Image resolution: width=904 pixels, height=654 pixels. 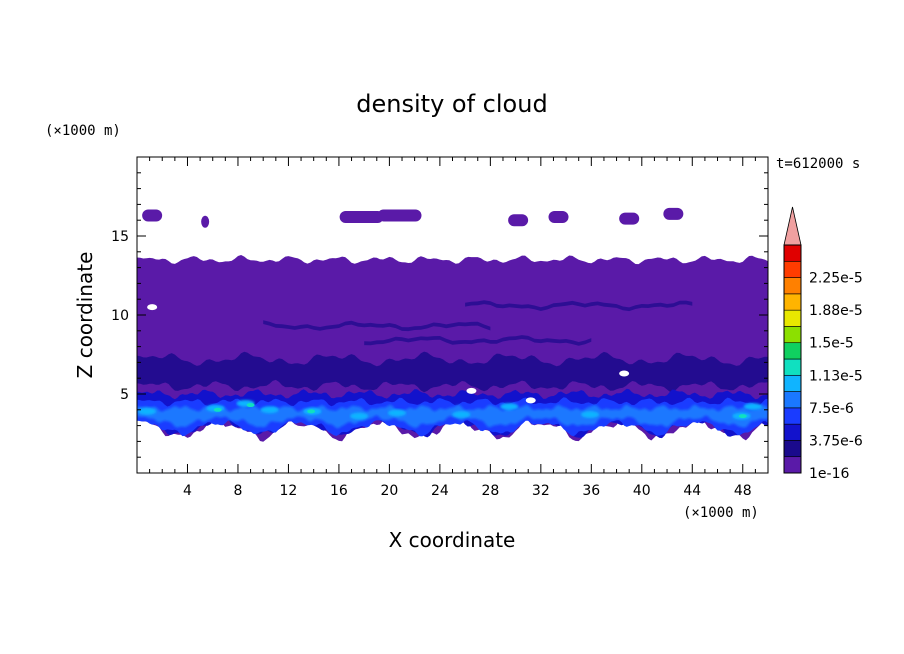 I want to click on time-label: t=612000 s, so click(x=818, y=164).